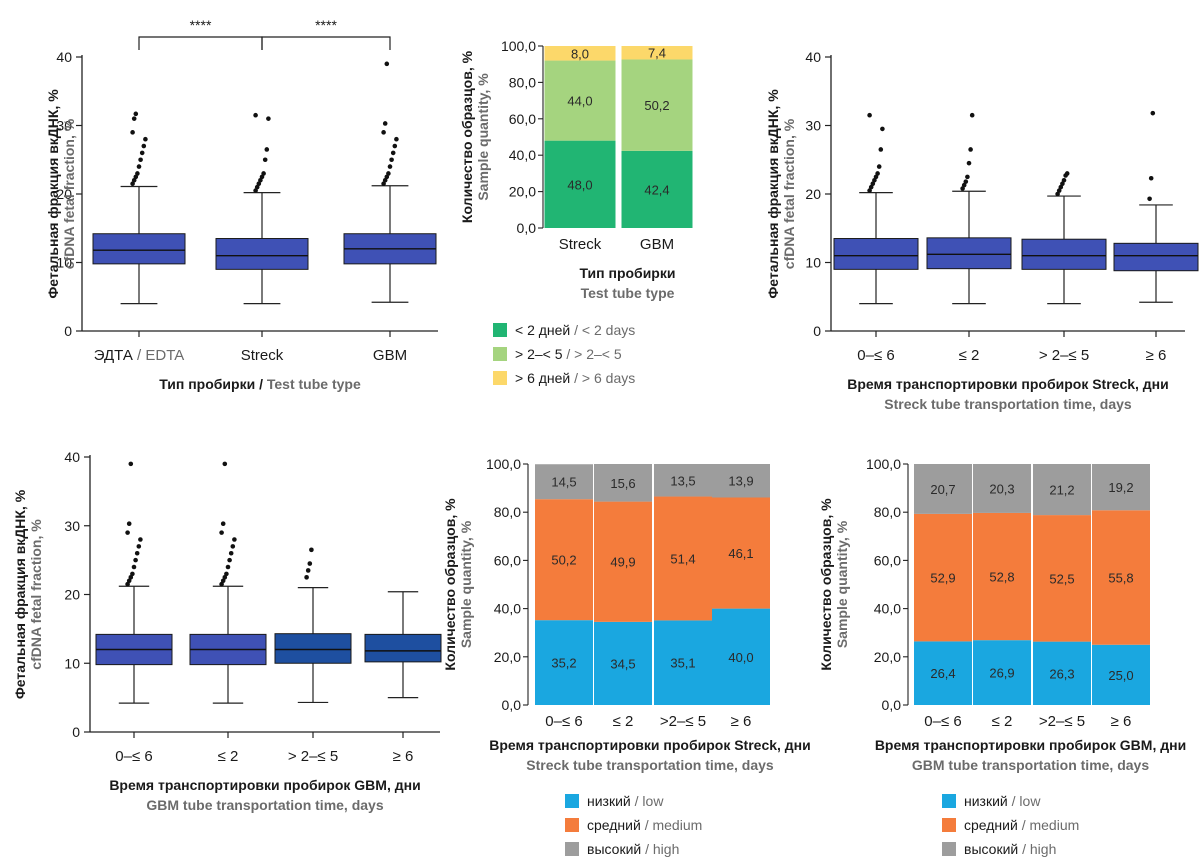 The width and height of the screenshot is (1200, 868). I want to click on p5-bar-value-label: 15,6, so click(622, 483).